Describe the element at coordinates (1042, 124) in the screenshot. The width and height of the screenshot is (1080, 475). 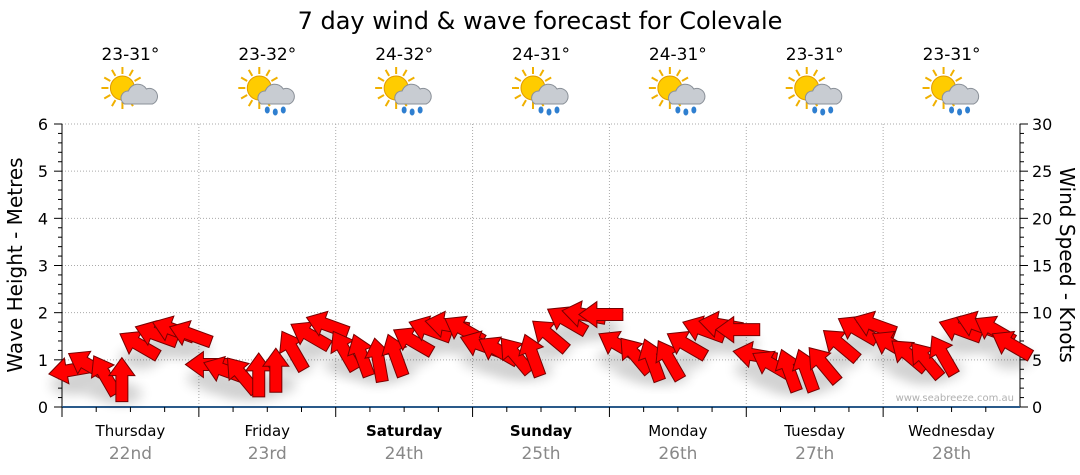
I see `y-tick-label-right: 30` at that location.